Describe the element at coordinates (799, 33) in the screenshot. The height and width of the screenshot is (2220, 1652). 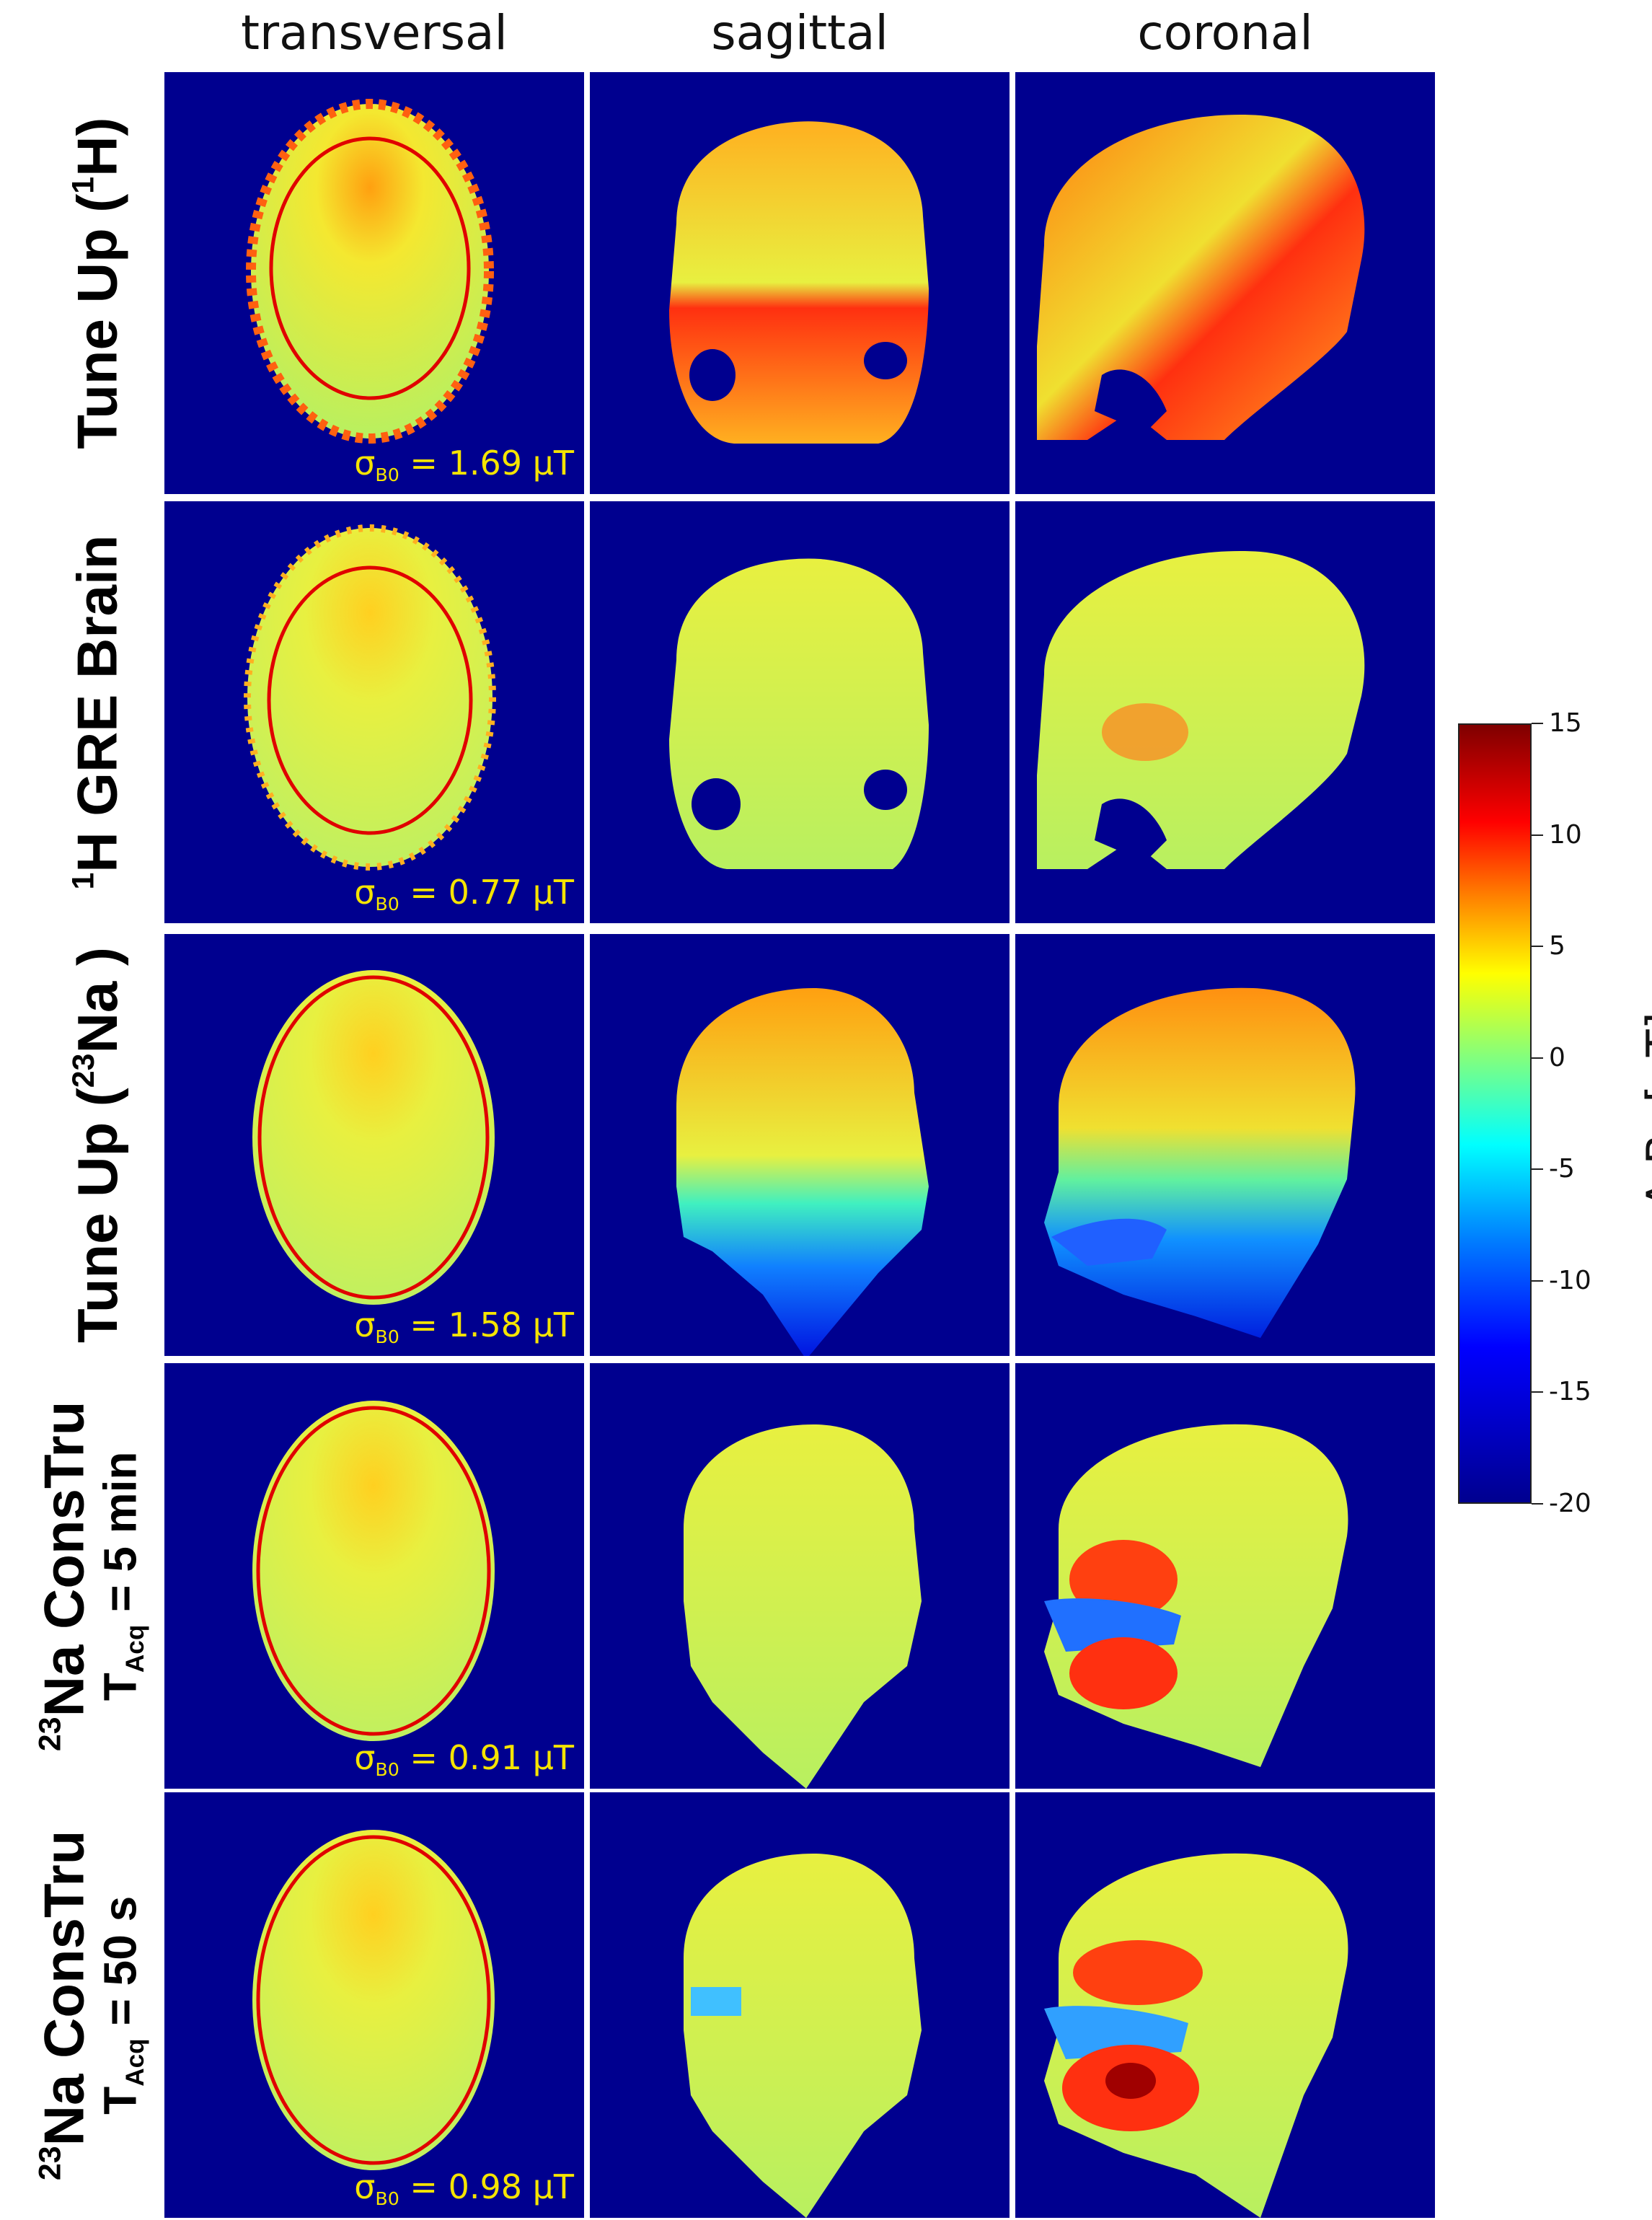
I see `column-header-sagittal: sagittal` at that location.